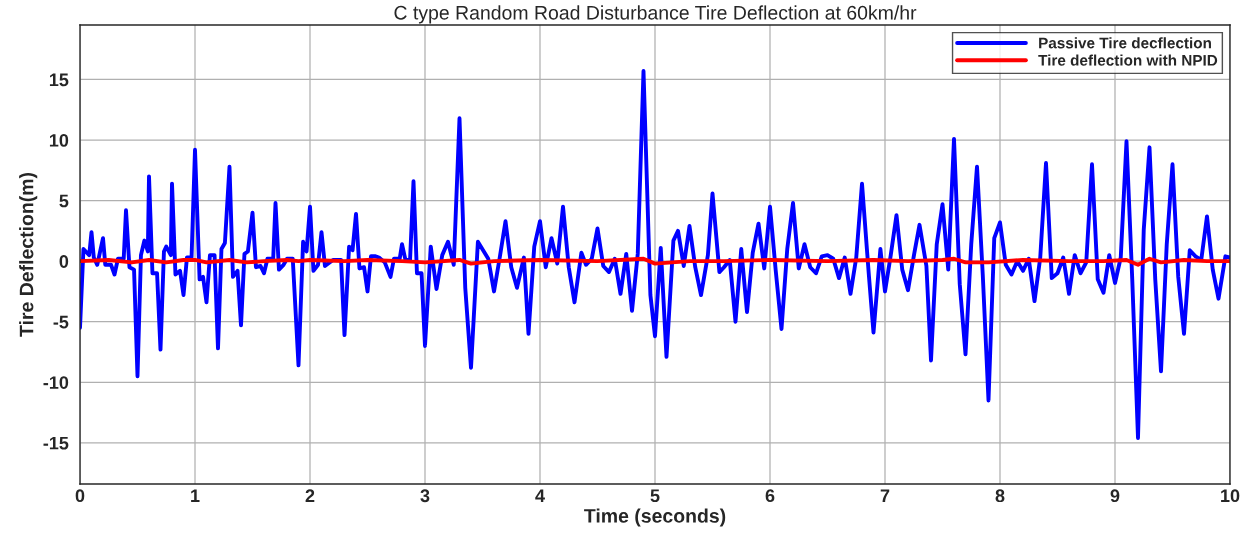  What do you see at coordinates (64, 261) in the screenshot?
I see `y-tick-label: 0` at bounding box center [64, 261].